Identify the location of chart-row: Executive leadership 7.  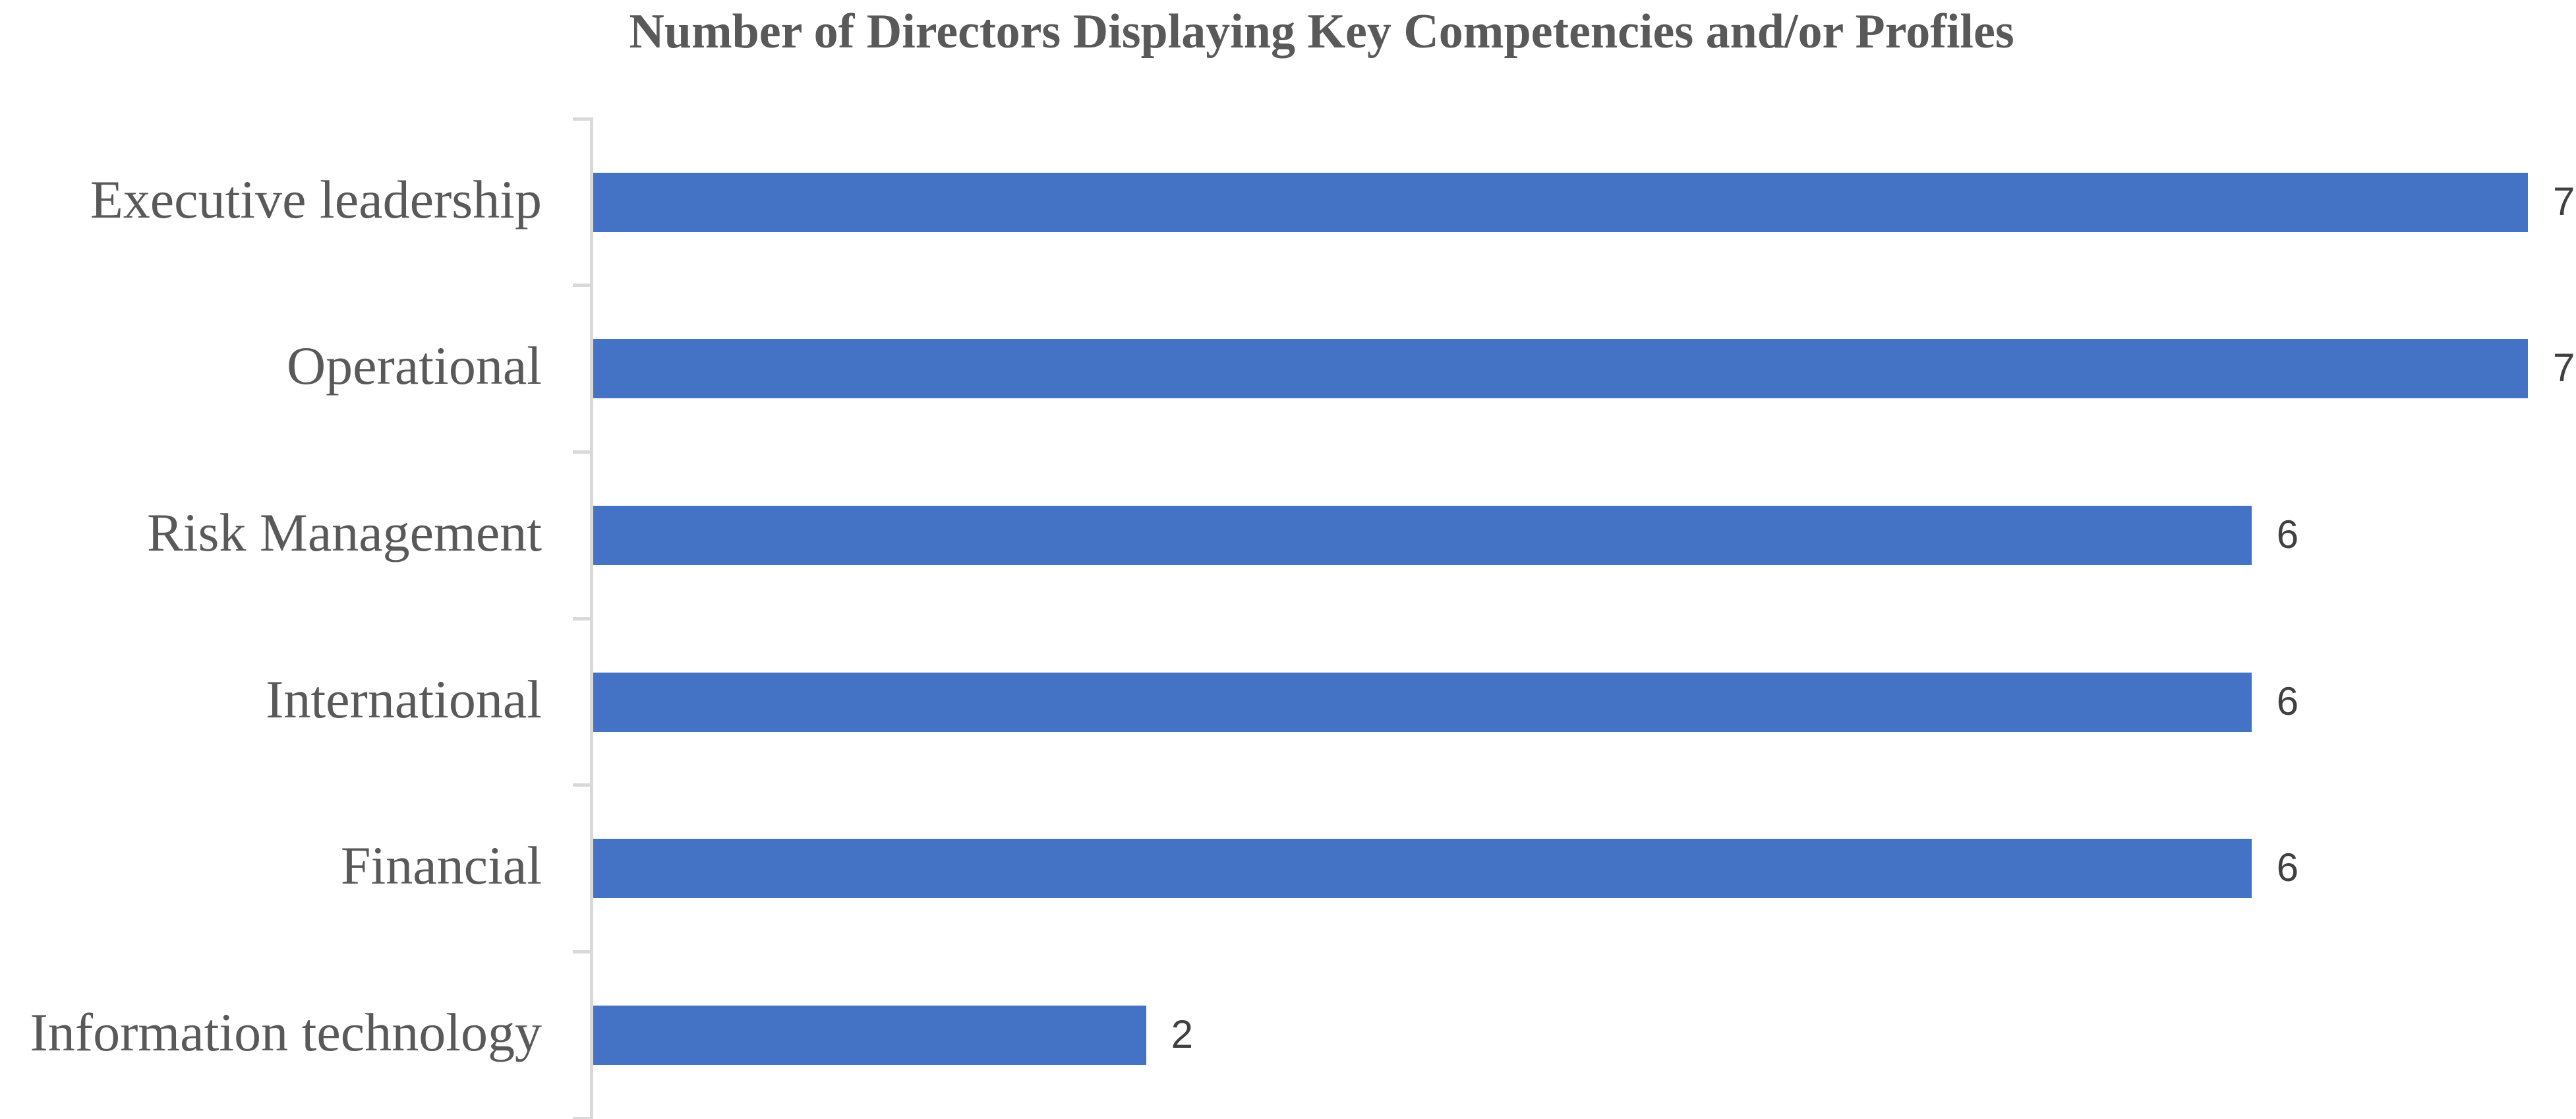
(1288, 202).